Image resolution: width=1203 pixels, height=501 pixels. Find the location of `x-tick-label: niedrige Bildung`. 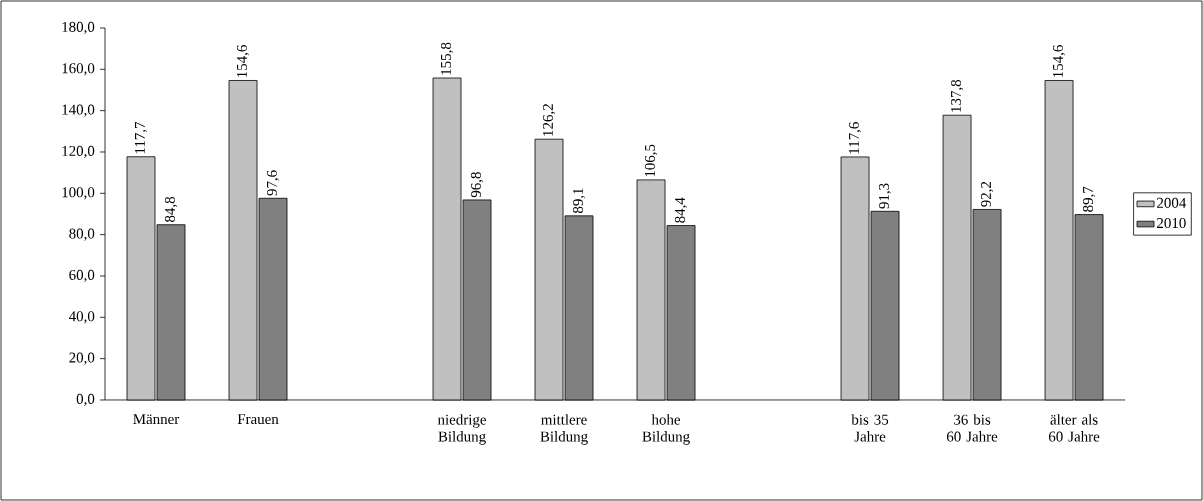

x-tick-label: niedrige Bildung is located at coordinates (461, 429).